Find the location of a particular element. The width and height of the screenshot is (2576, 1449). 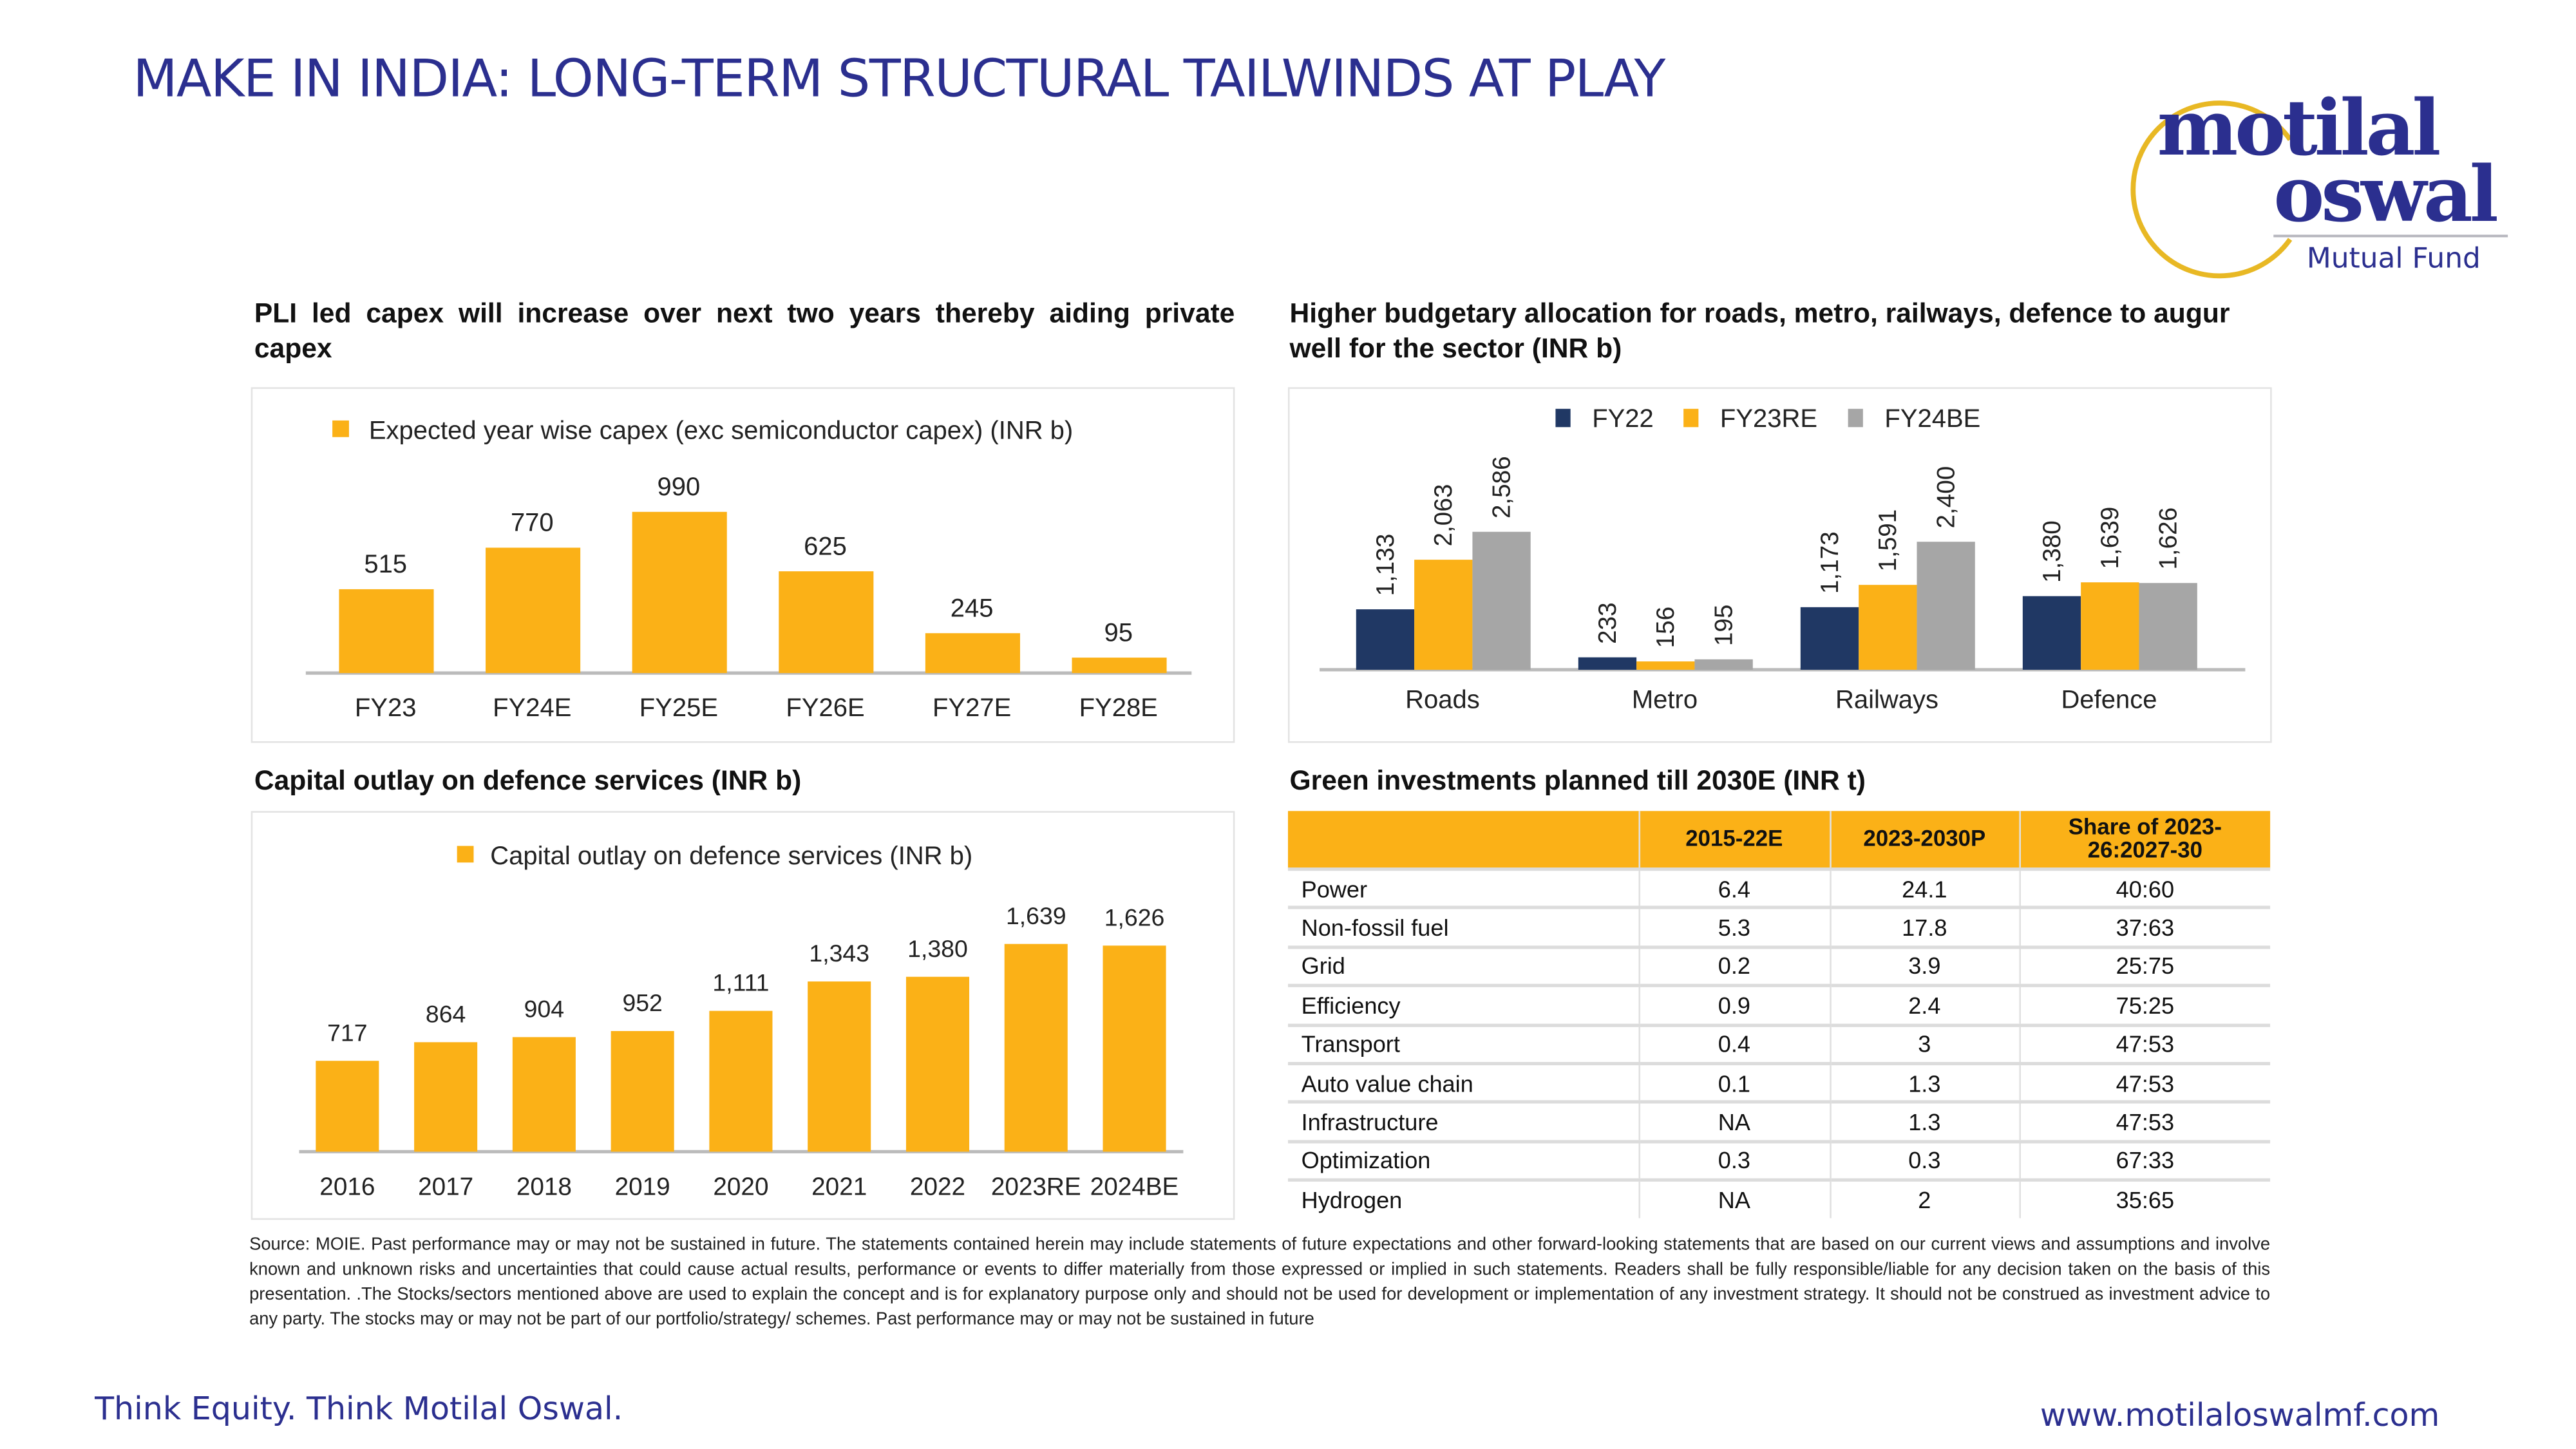

table-cell: 75:25 is located at coordinates (2144, 1005).